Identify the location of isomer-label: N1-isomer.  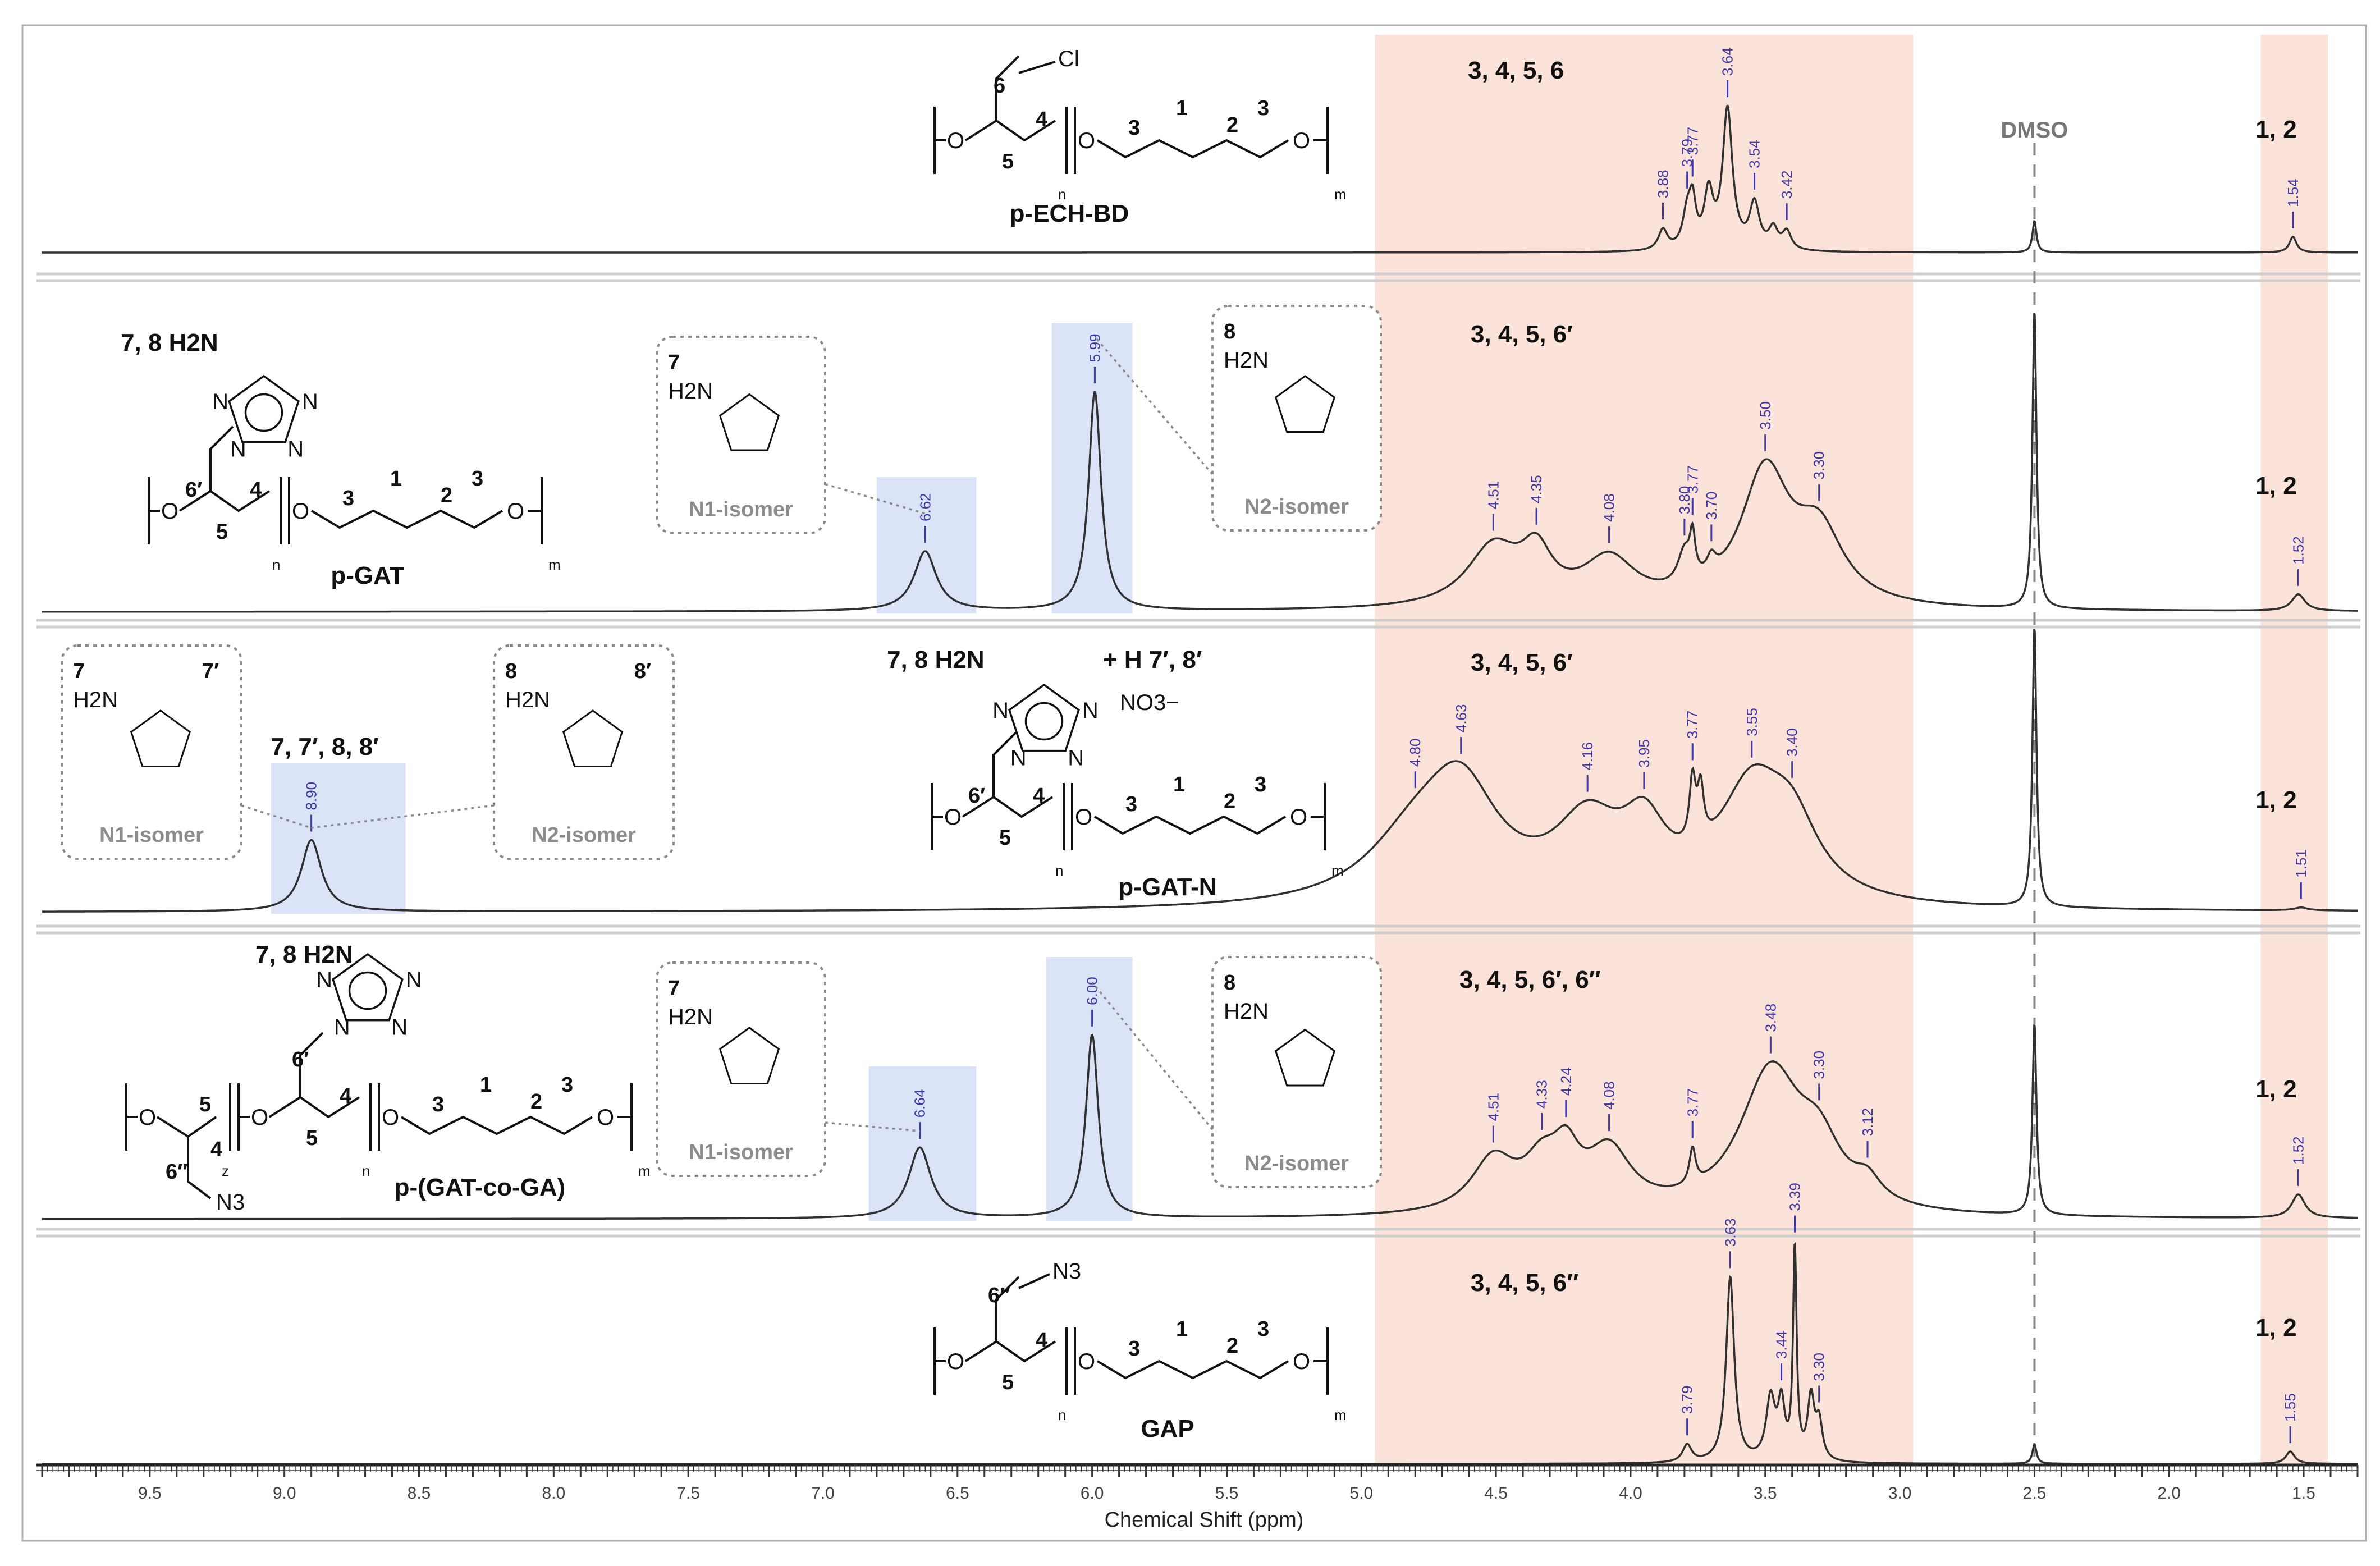
(152, 835).